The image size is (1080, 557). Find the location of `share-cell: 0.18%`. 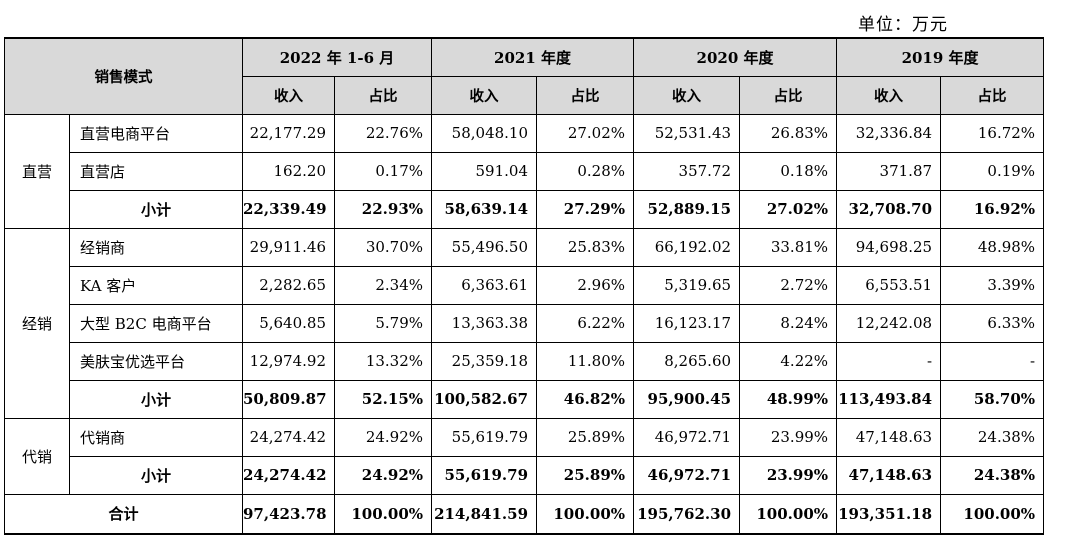

share-cell: 0.18% is located at coordinates (788, 171).